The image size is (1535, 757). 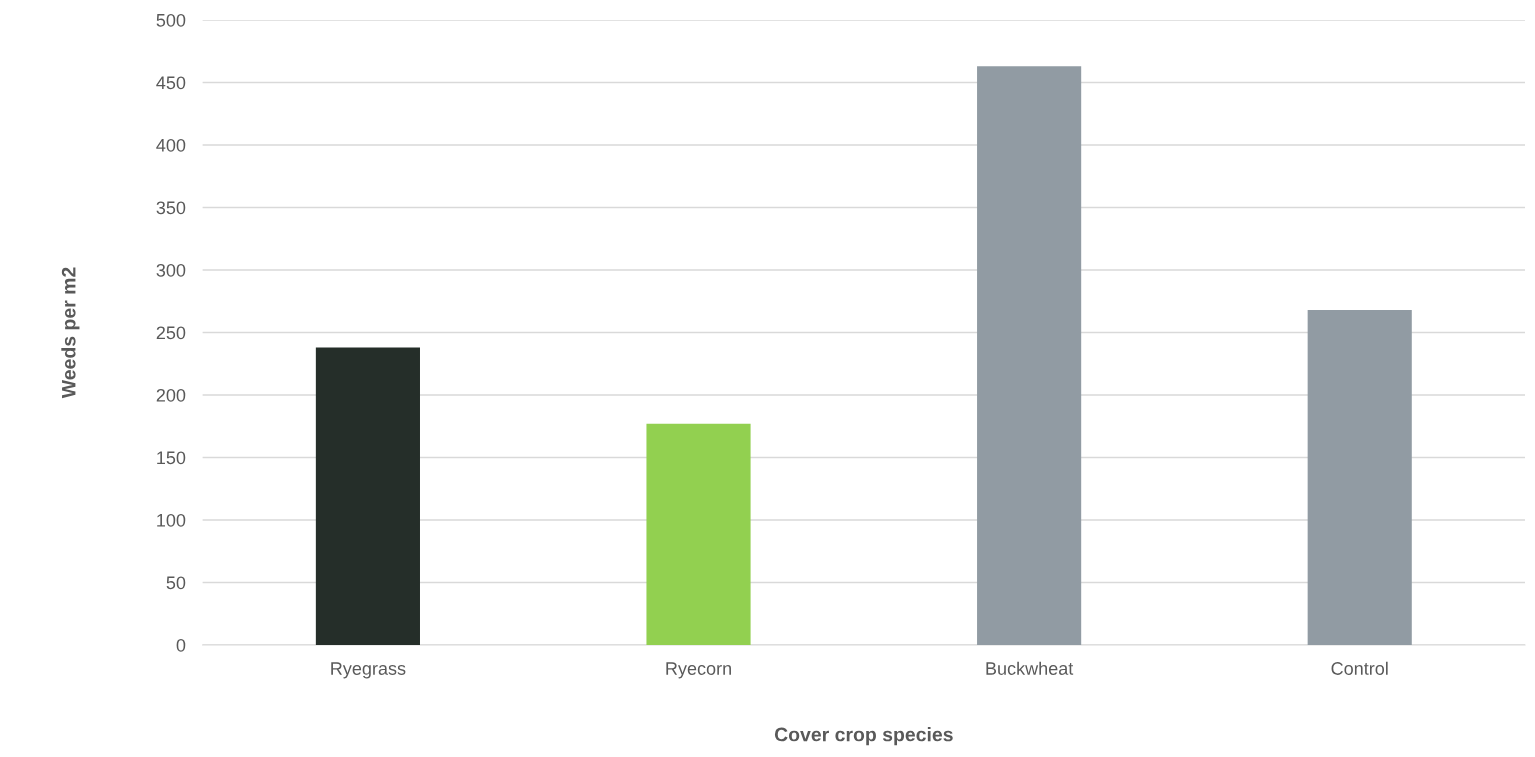 What do you see at coordinates (1359, 668) in the screenshot?
I see `x-tick-label: Control` at bounding box center [1359, 668].